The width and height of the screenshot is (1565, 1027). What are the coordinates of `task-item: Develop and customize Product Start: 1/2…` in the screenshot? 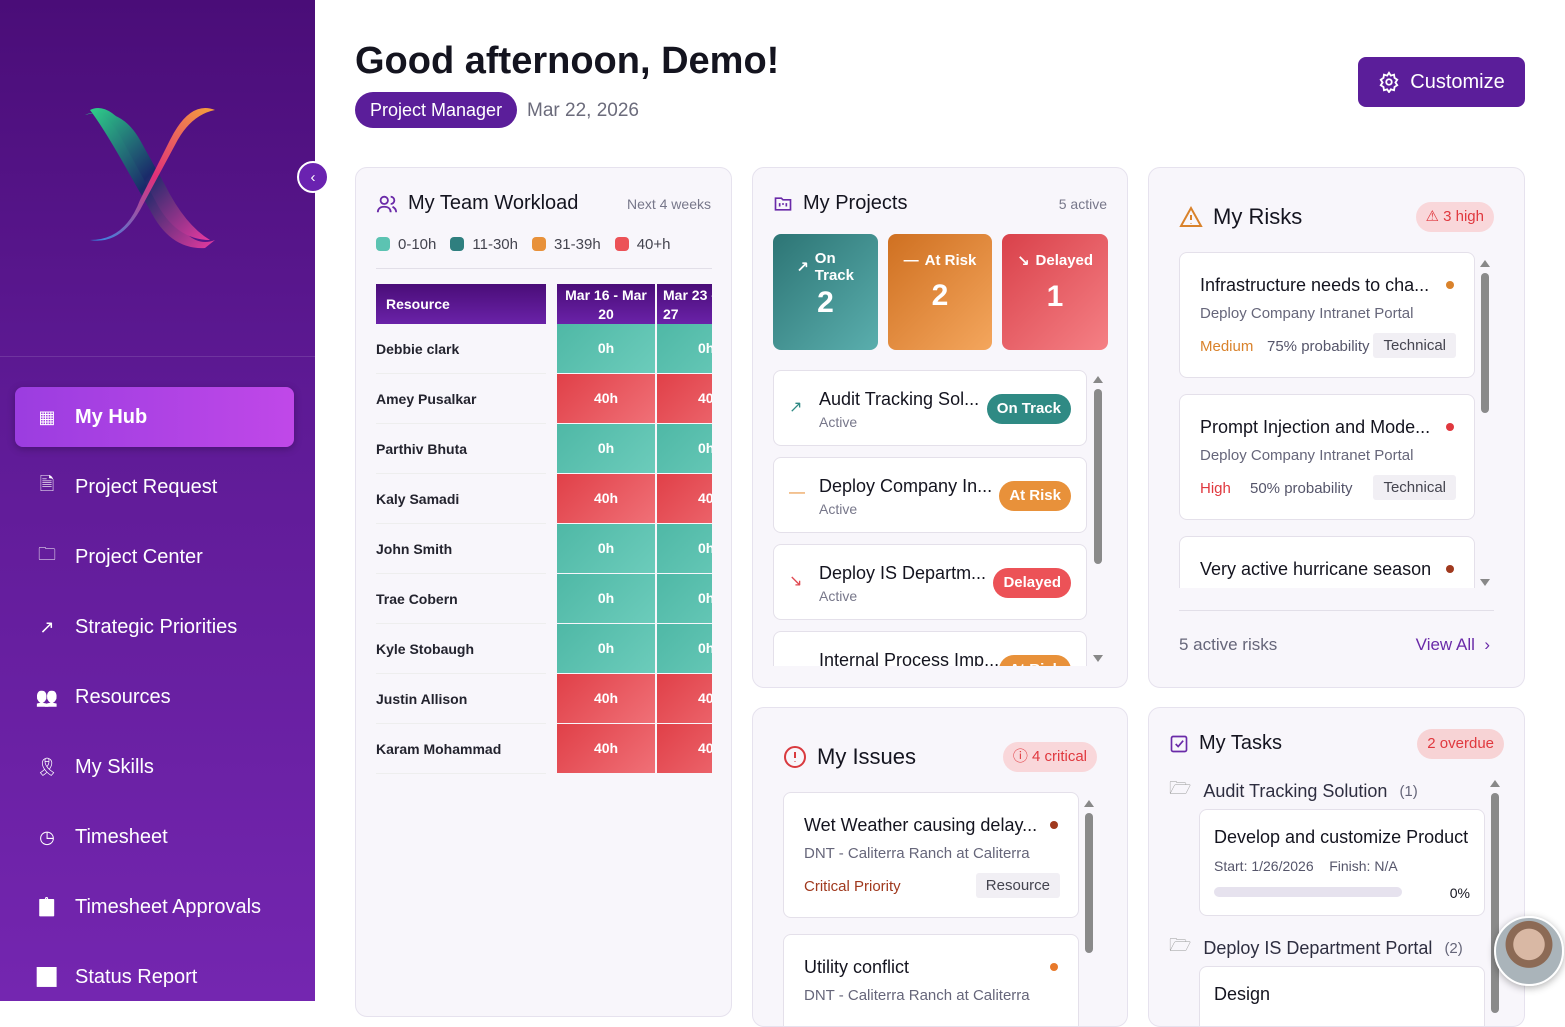 It's located at (1342, 862).